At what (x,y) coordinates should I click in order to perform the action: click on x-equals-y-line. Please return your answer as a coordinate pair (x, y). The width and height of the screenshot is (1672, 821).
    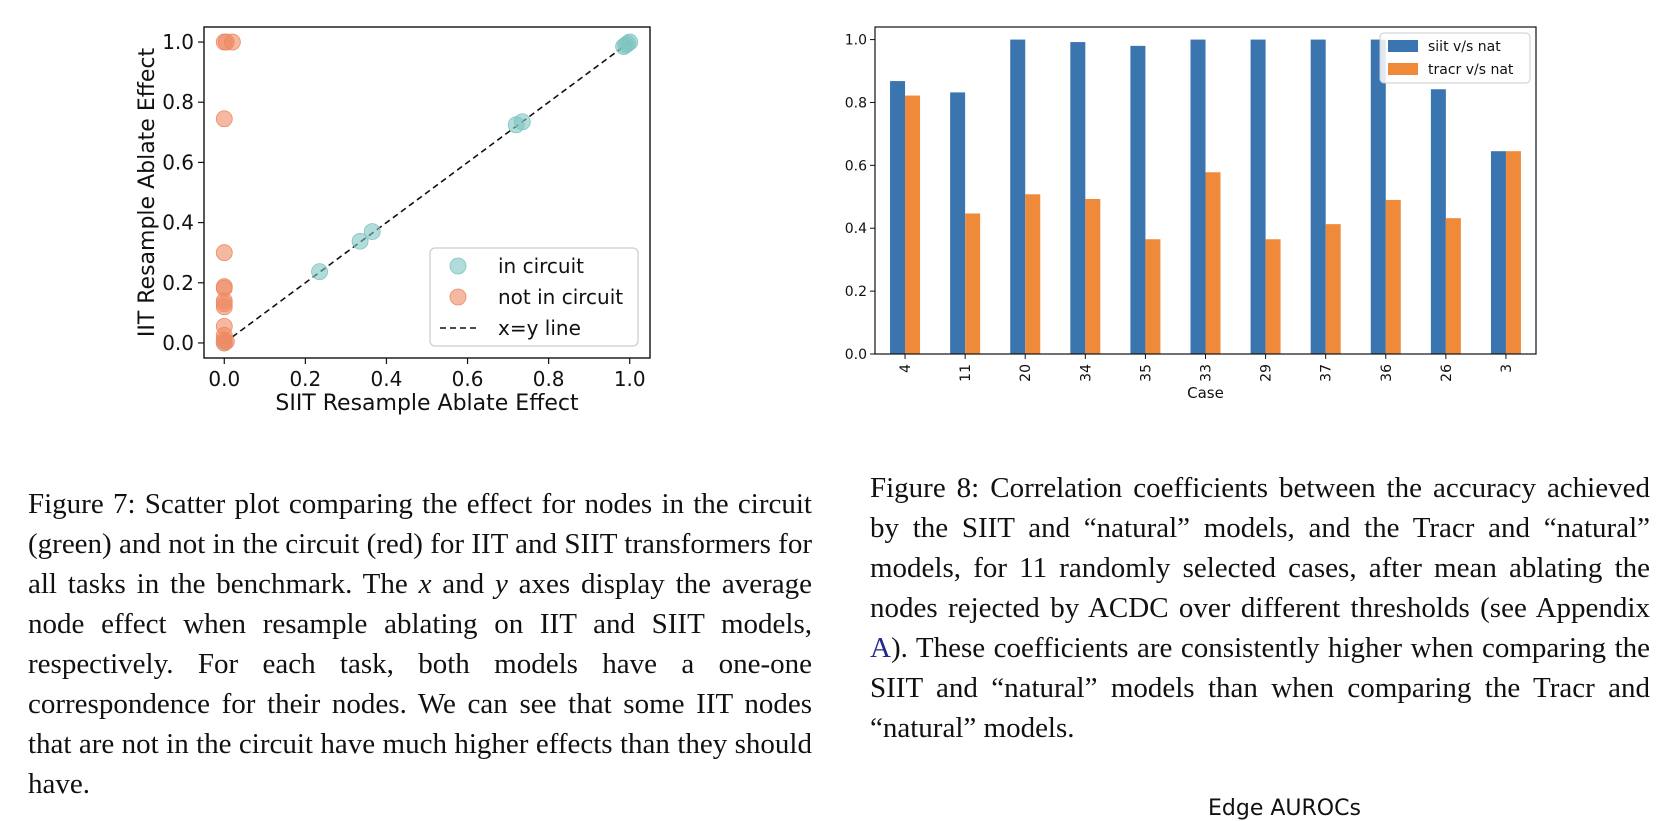
    Looking at the image, I should click on (427, 192).